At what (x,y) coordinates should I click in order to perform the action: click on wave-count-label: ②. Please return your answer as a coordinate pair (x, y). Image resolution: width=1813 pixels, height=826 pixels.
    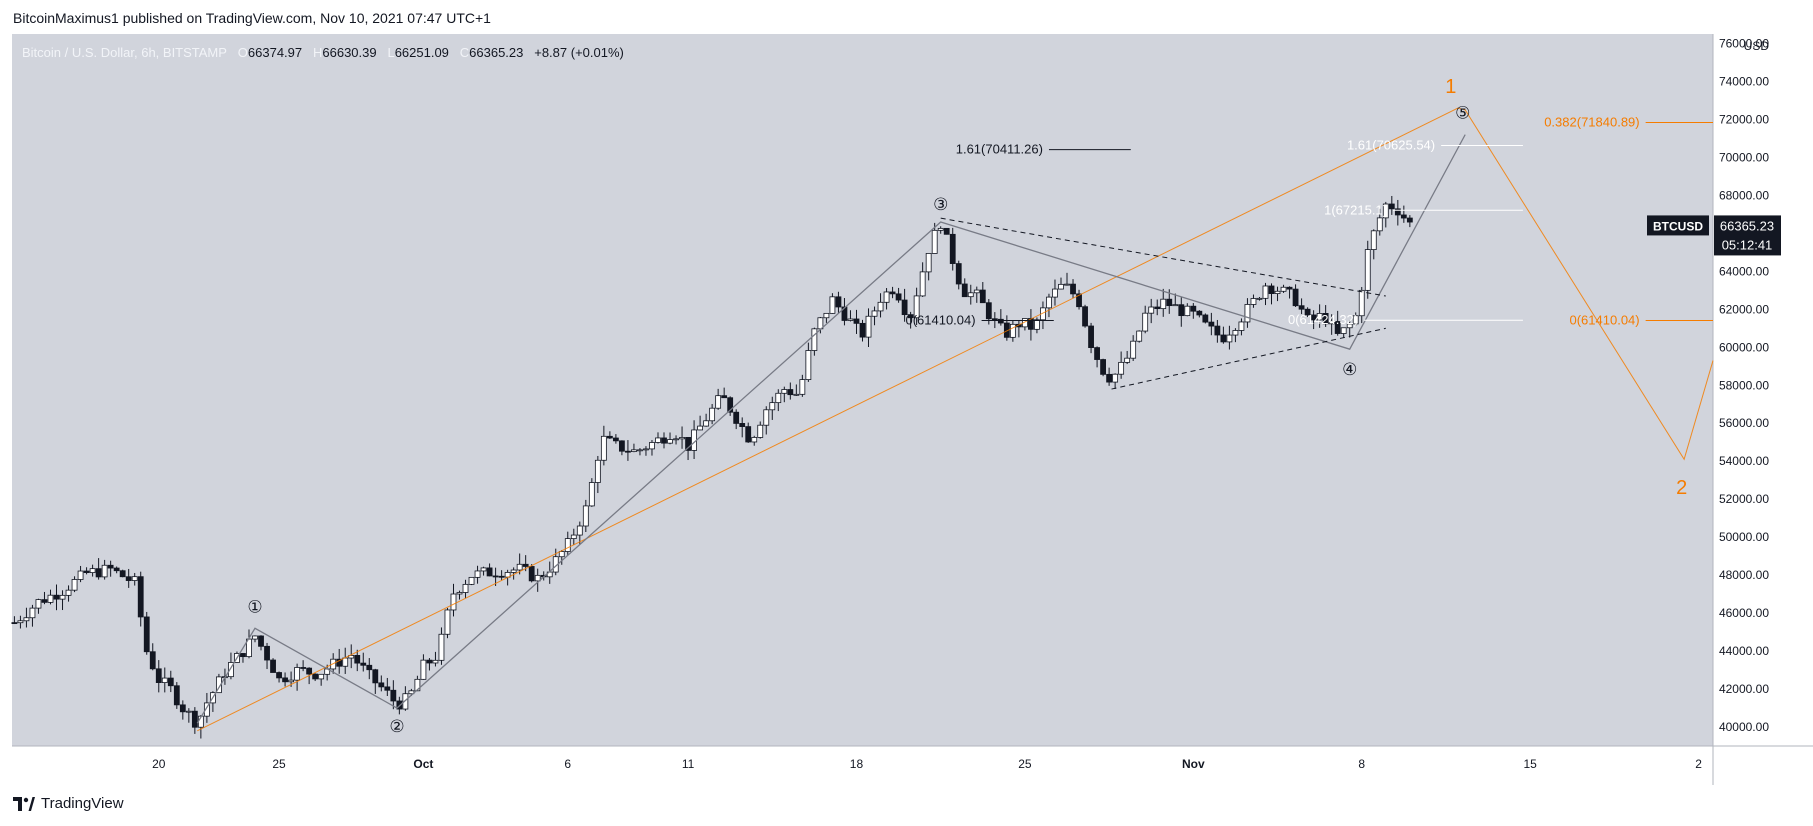
    Looking at the image, I should click on (396, 727).